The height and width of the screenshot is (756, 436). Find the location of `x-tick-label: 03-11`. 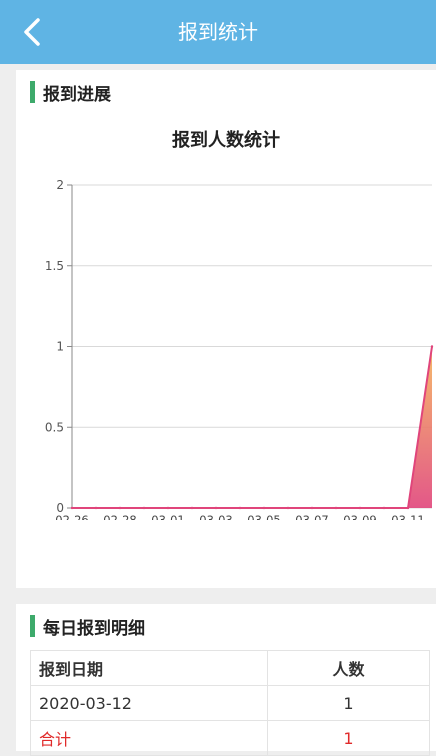

x-tick-label: 03-11 is located at coordinates (407, 516).